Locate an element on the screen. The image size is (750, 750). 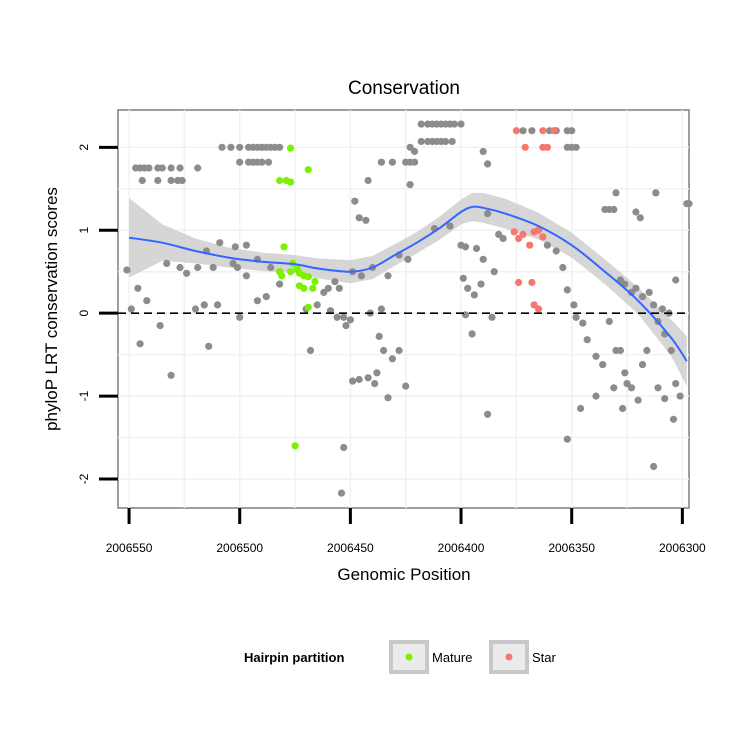
y-tick-label: -1 is located at coordinates (84, 395).